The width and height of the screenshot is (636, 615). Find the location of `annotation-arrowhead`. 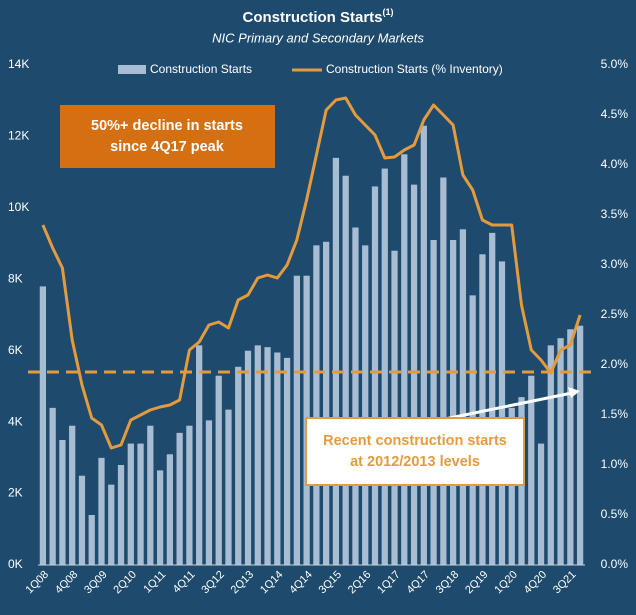

annotation-arrowhead is located at coordinates (574, 392).